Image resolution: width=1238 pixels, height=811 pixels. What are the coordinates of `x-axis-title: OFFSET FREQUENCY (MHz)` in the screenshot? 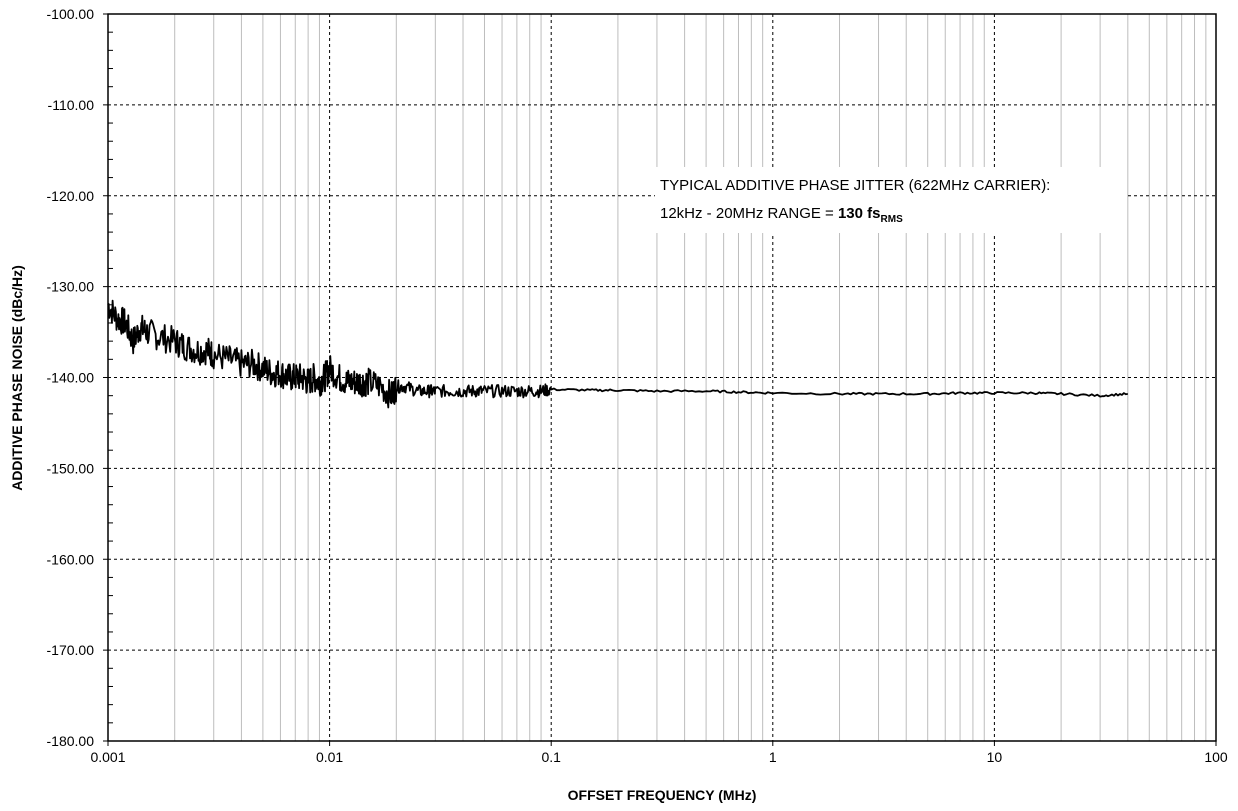 It's located at (662, 795).